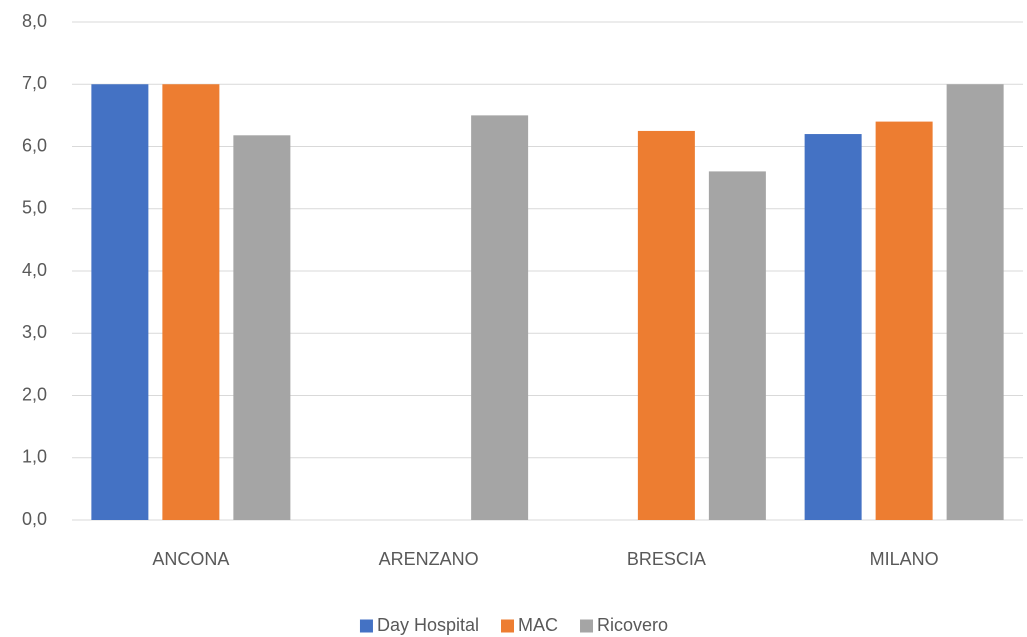 Image resolution: width=1027 pixels, height=637 pixels. I want to click on y-axis-ticks: 0,0 1,0 2,0 3,0 4,0 5,0 6,0 7,0 8,0, so click(34, 270).